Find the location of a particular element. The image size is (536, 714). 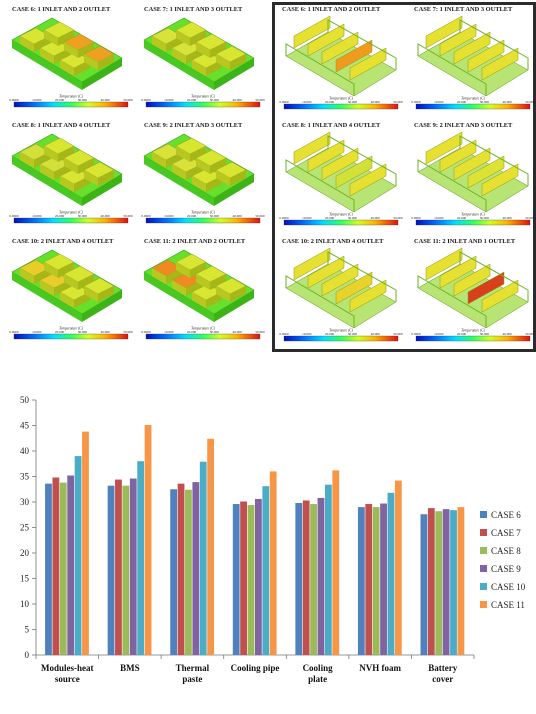

y-tick-label: 50 is located at coordinates (25, 400).